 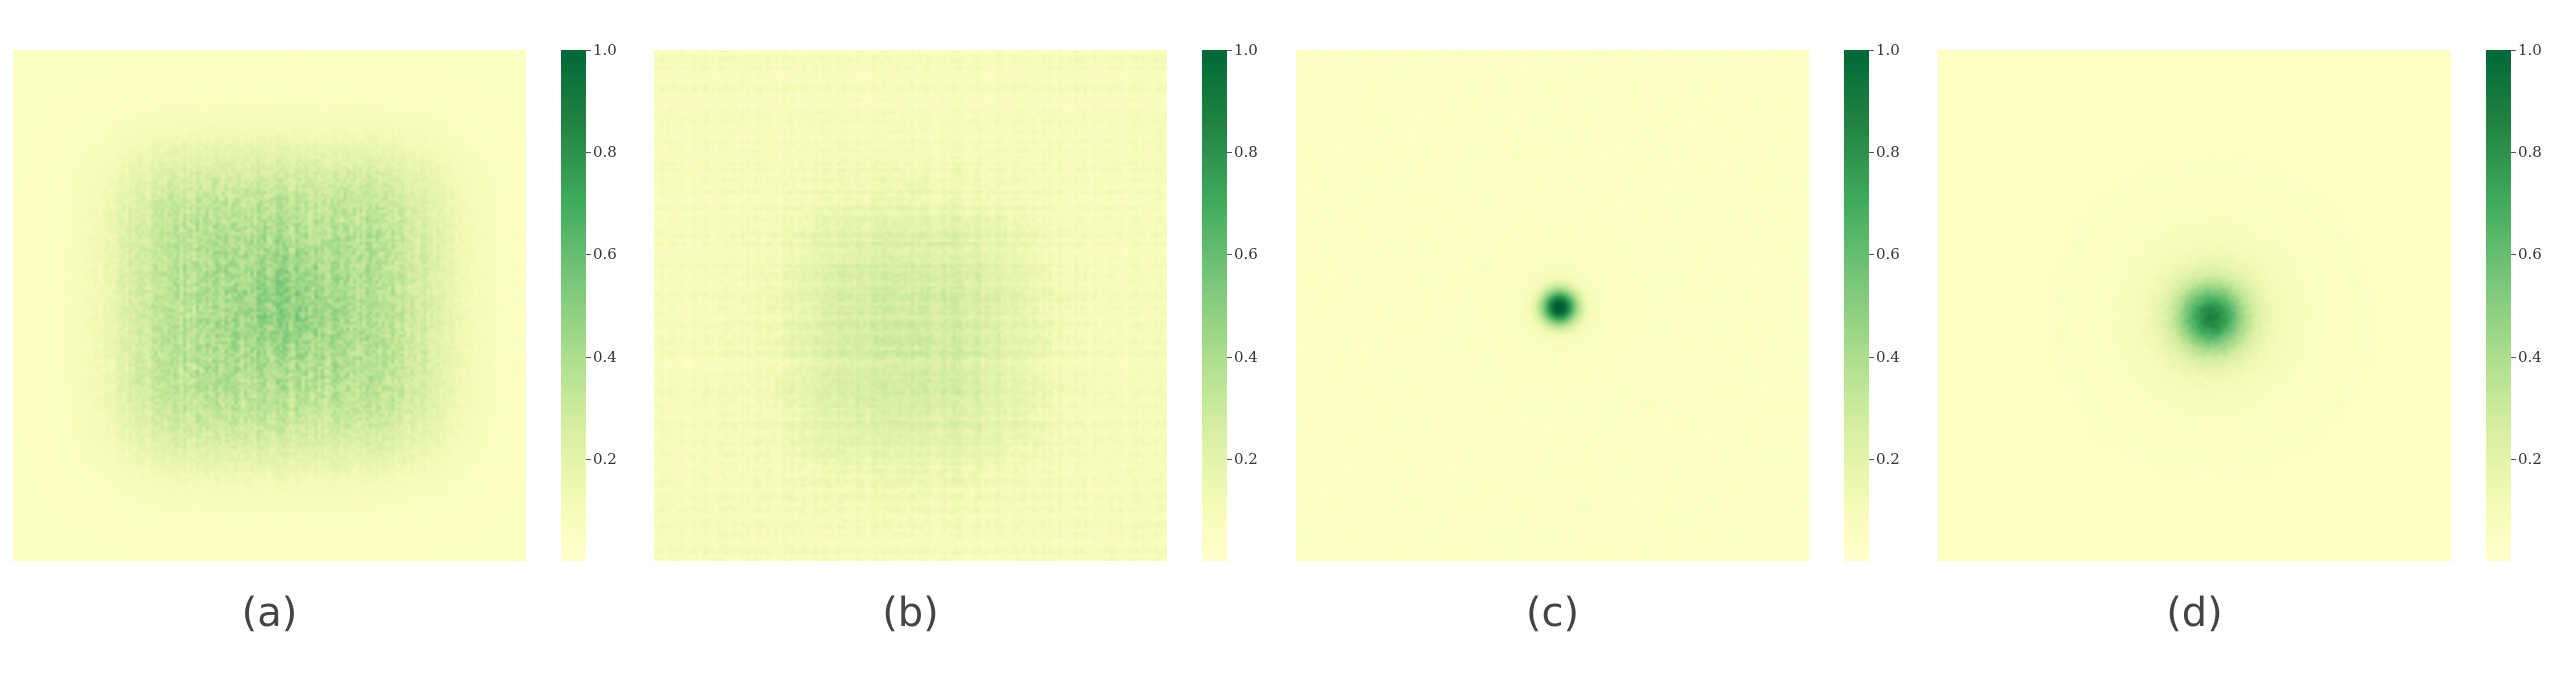 I want to click on panel-label: (b), so click(x=910, y=613).